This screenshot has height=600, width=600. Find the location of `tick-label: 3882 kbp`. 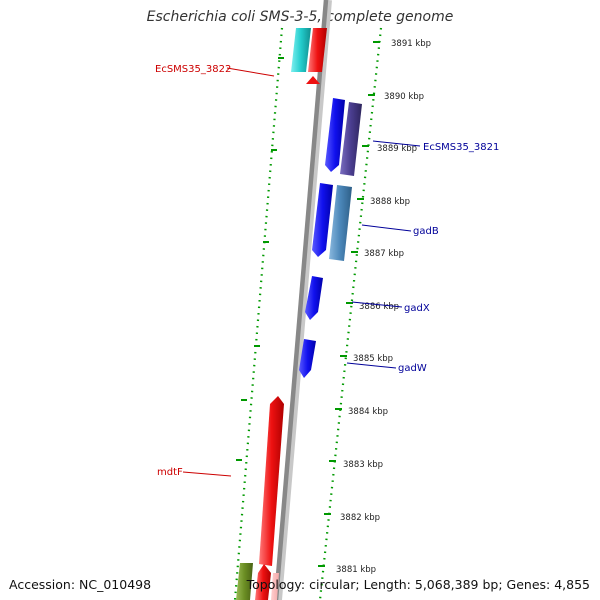

tick-label: 3882 kbp is located at coordinates (360, 518).